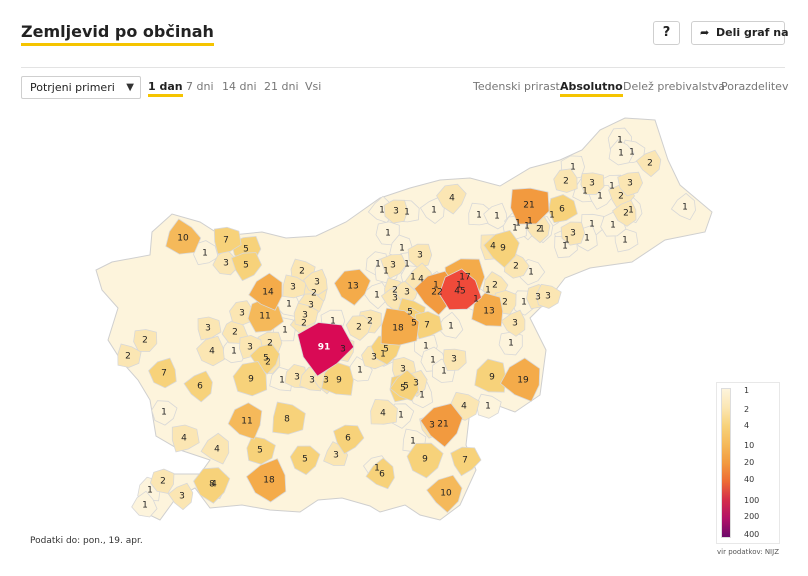 The width and height of the screenshot is (808, 576). I want to click on tab-period-vsi: Vsi, so click(313, 86).